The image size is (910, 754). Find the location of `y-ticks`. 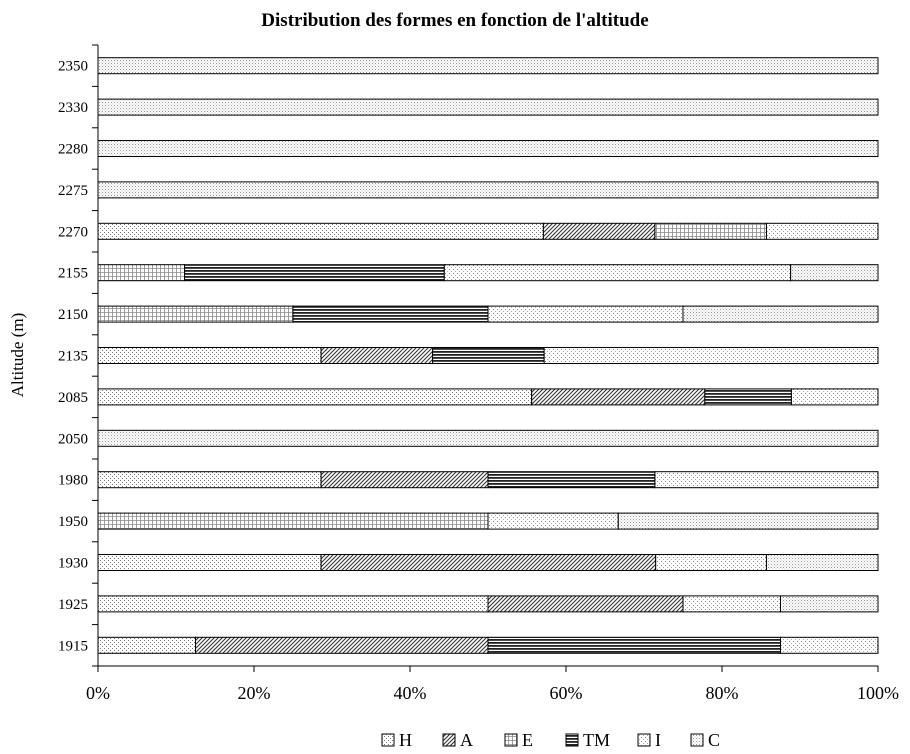

y-ticks is located at coordinates (95, 355).